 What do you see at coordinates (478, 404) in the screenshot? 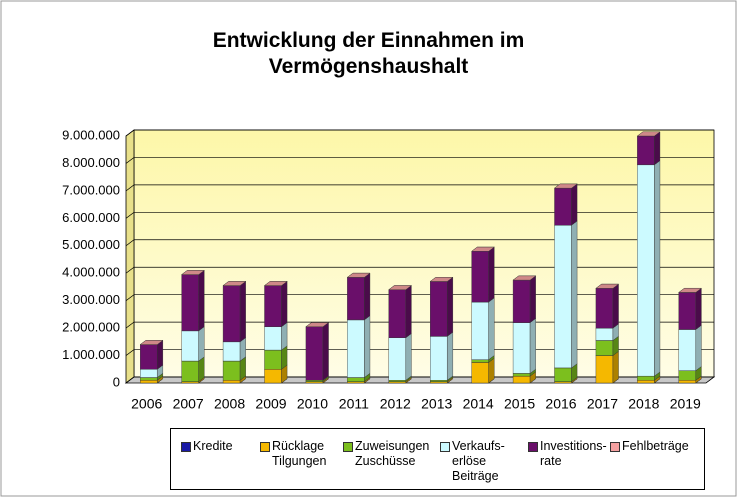
I see `x-tick-label: 2014` at bounding box center [478, 404].